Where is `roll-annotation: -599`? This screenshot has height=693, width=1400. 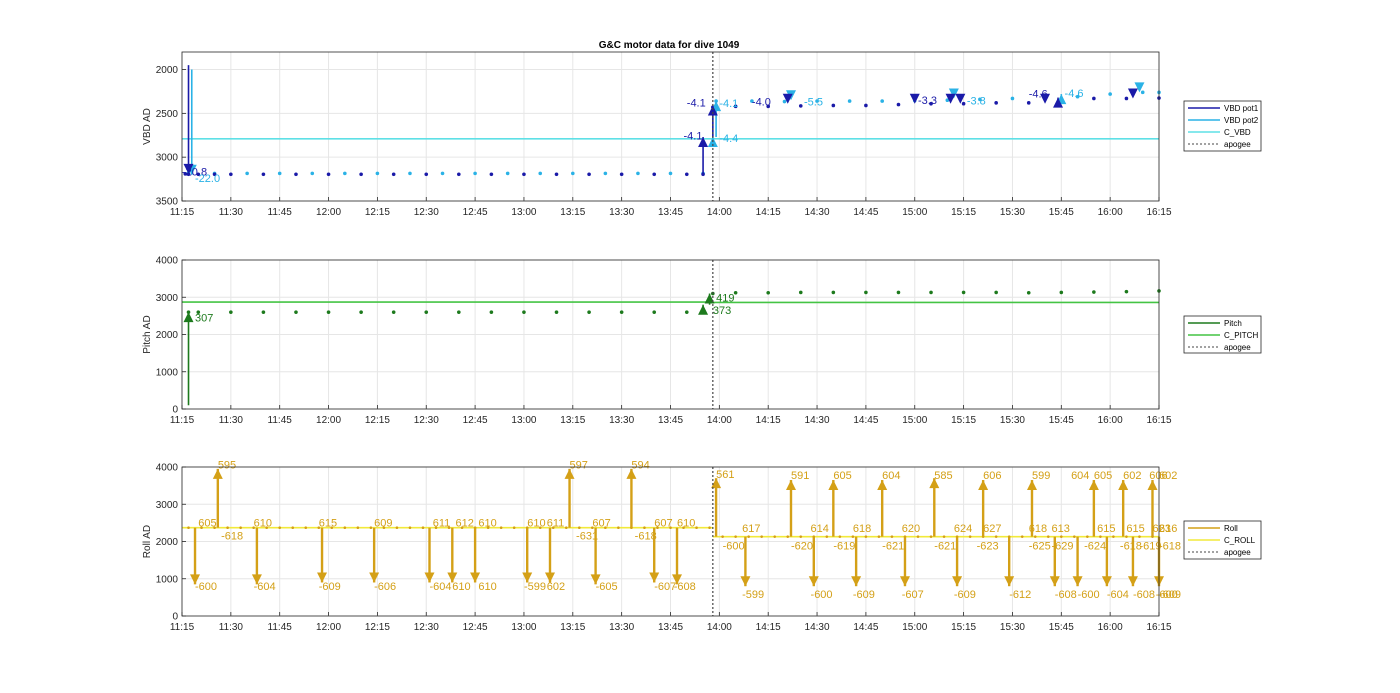
roll-annotation: -599 is located at coordinates (753, 595).